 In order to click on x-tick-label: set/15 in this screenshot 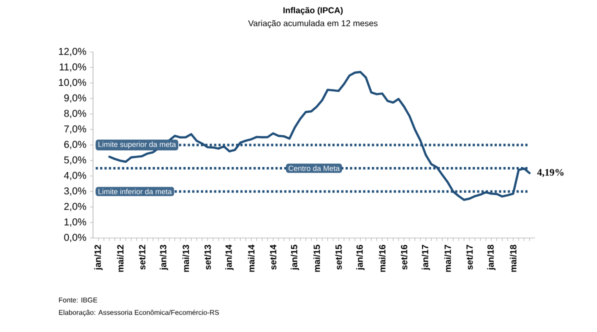, I will do `click(338, 257)`.